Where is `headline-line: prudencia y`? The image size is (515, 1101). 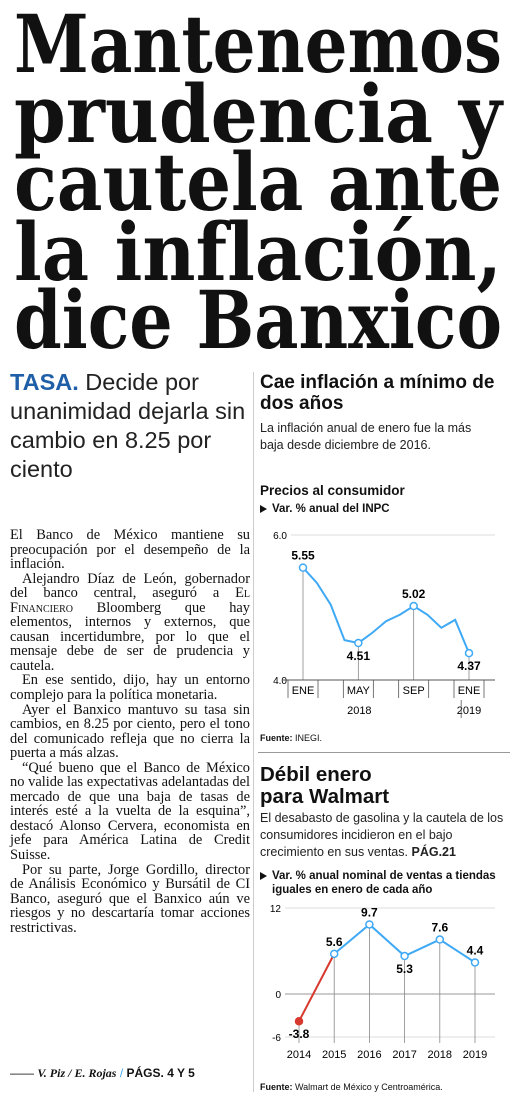 headline-line: prudencia y is located at coordinates (259, 114).